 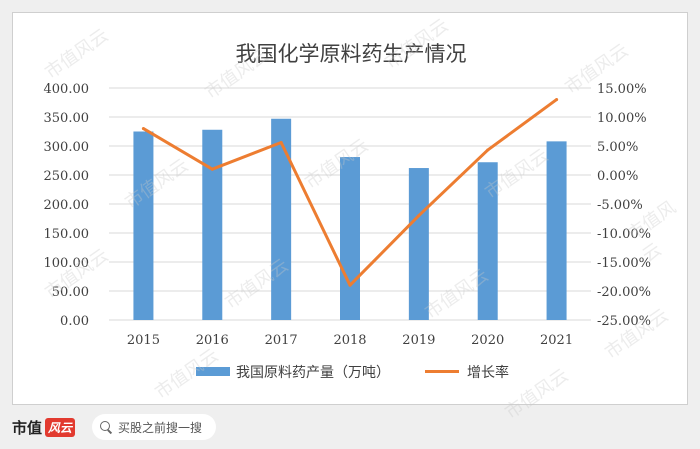 What do you see at coordinates (488, 150) in the screenshot?
I see `growth-point-2020` at bounding box center [488, 150].